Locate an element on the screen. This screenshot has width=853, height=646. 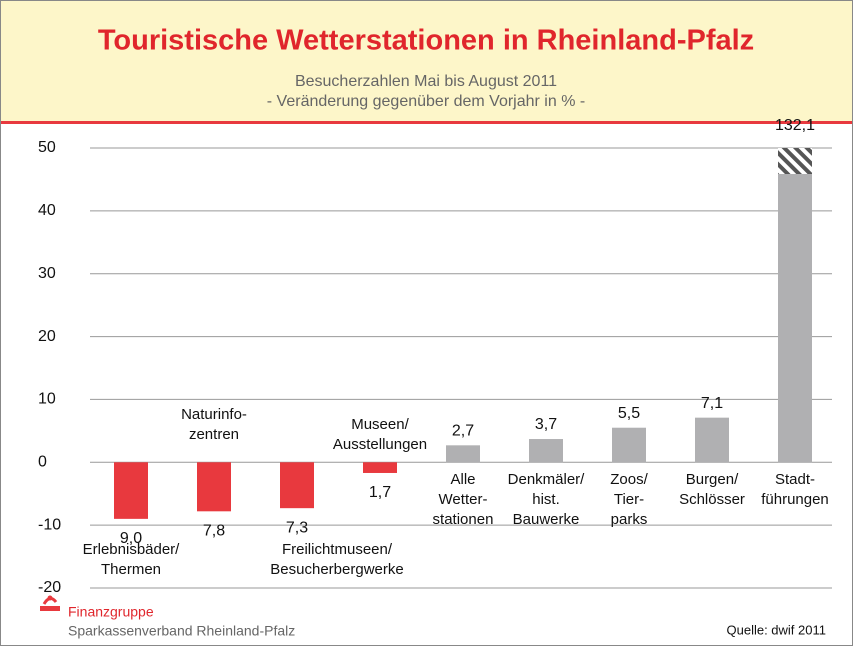
x-tick-label: Besucherbergwerke is located at coordinates (336, 569).